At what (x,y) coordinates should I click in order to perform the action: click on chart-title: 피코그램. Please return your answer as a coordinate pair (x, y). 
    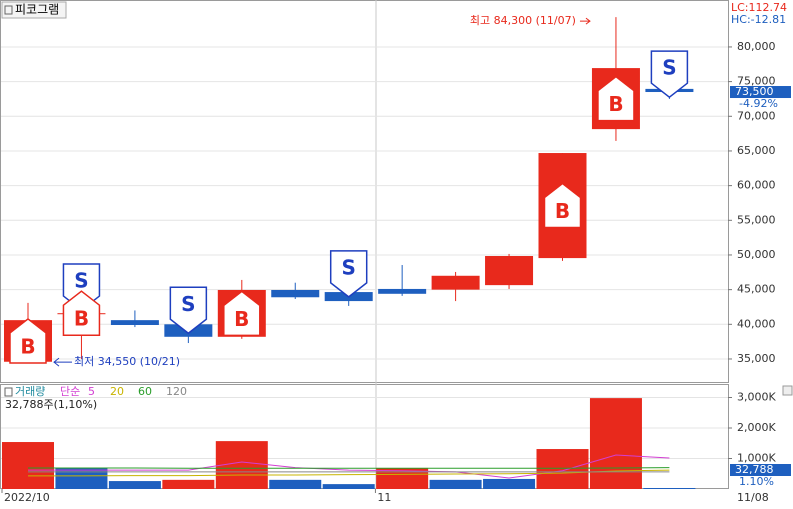
    Looking at the image, I should click on (37, 10).